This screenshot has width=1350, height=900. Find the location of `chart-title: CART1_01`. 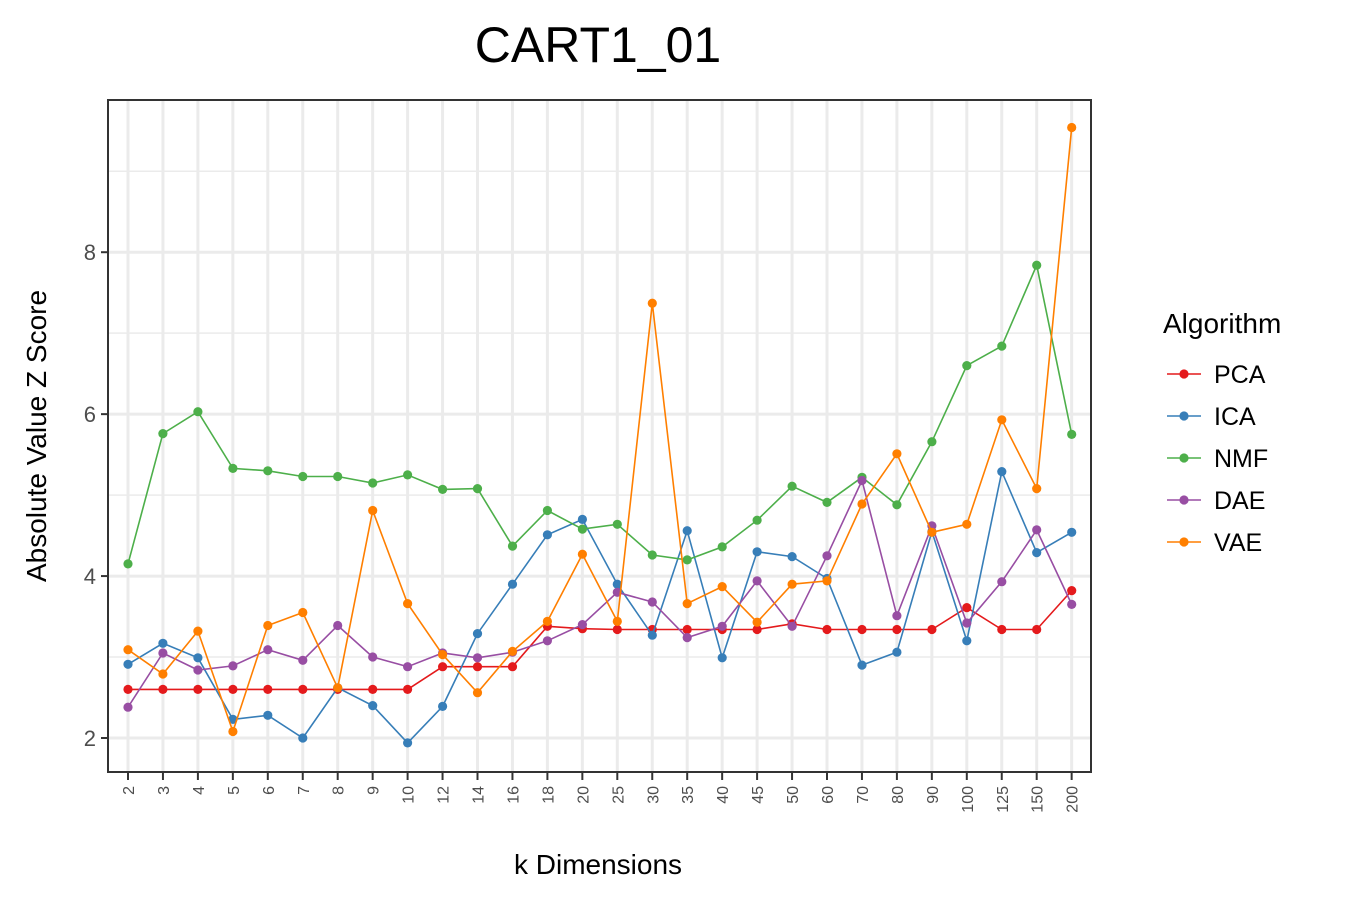

chart-title: CART1_01 is located at coordinates (598, 45).